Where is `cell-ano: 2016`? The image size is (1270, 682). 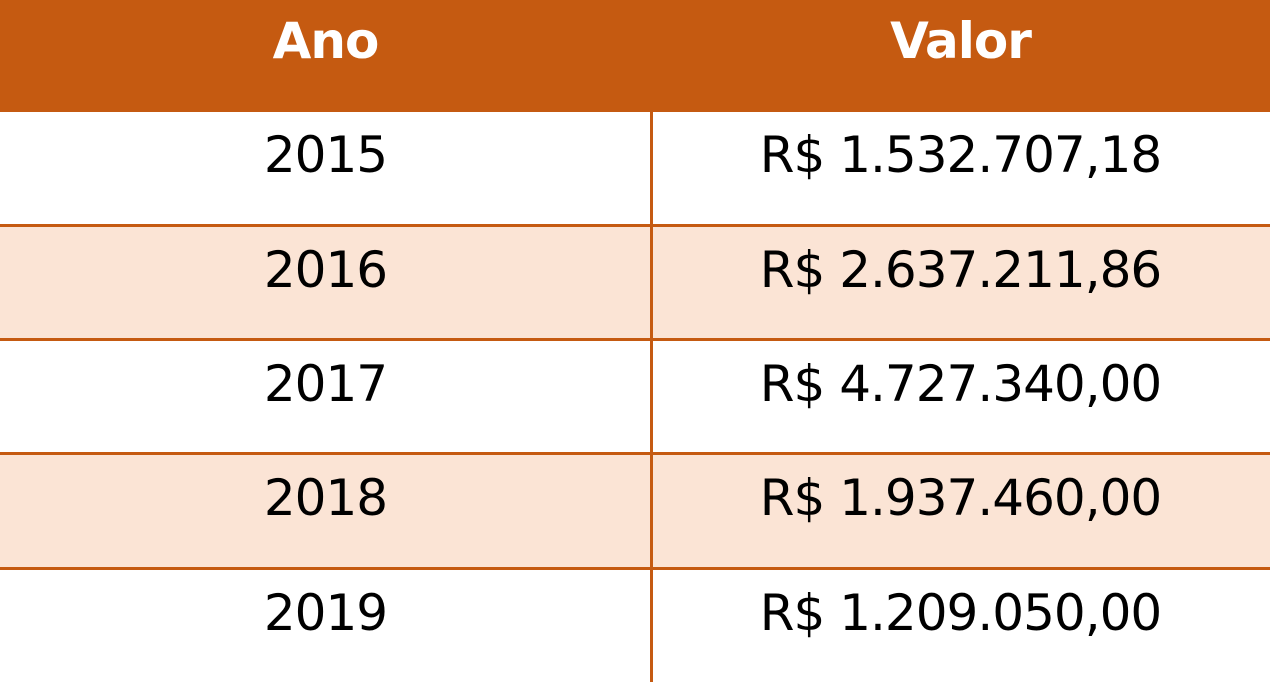
cell-ano: 2016 is located at coordinates (325, 270).